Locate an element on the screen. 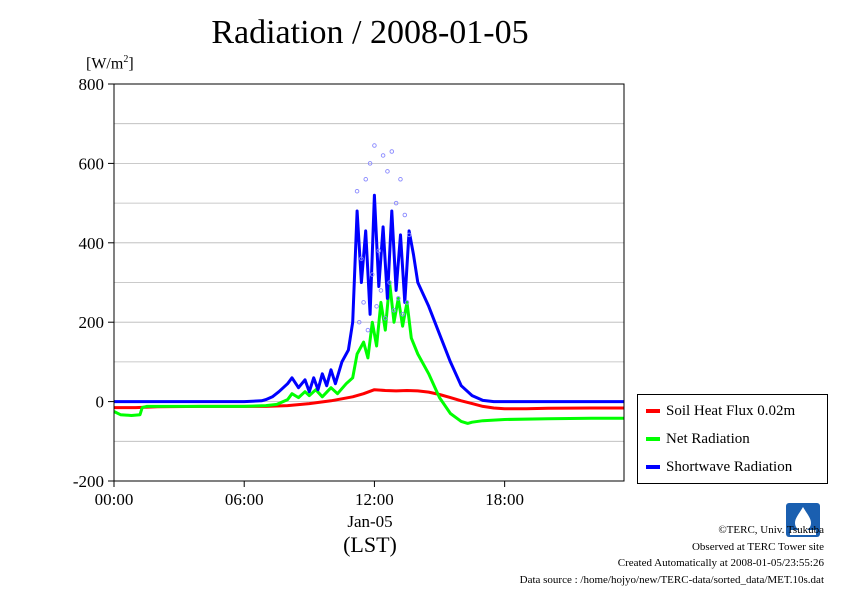  y-tick-label: 600 is located at coordinates (92, 163).